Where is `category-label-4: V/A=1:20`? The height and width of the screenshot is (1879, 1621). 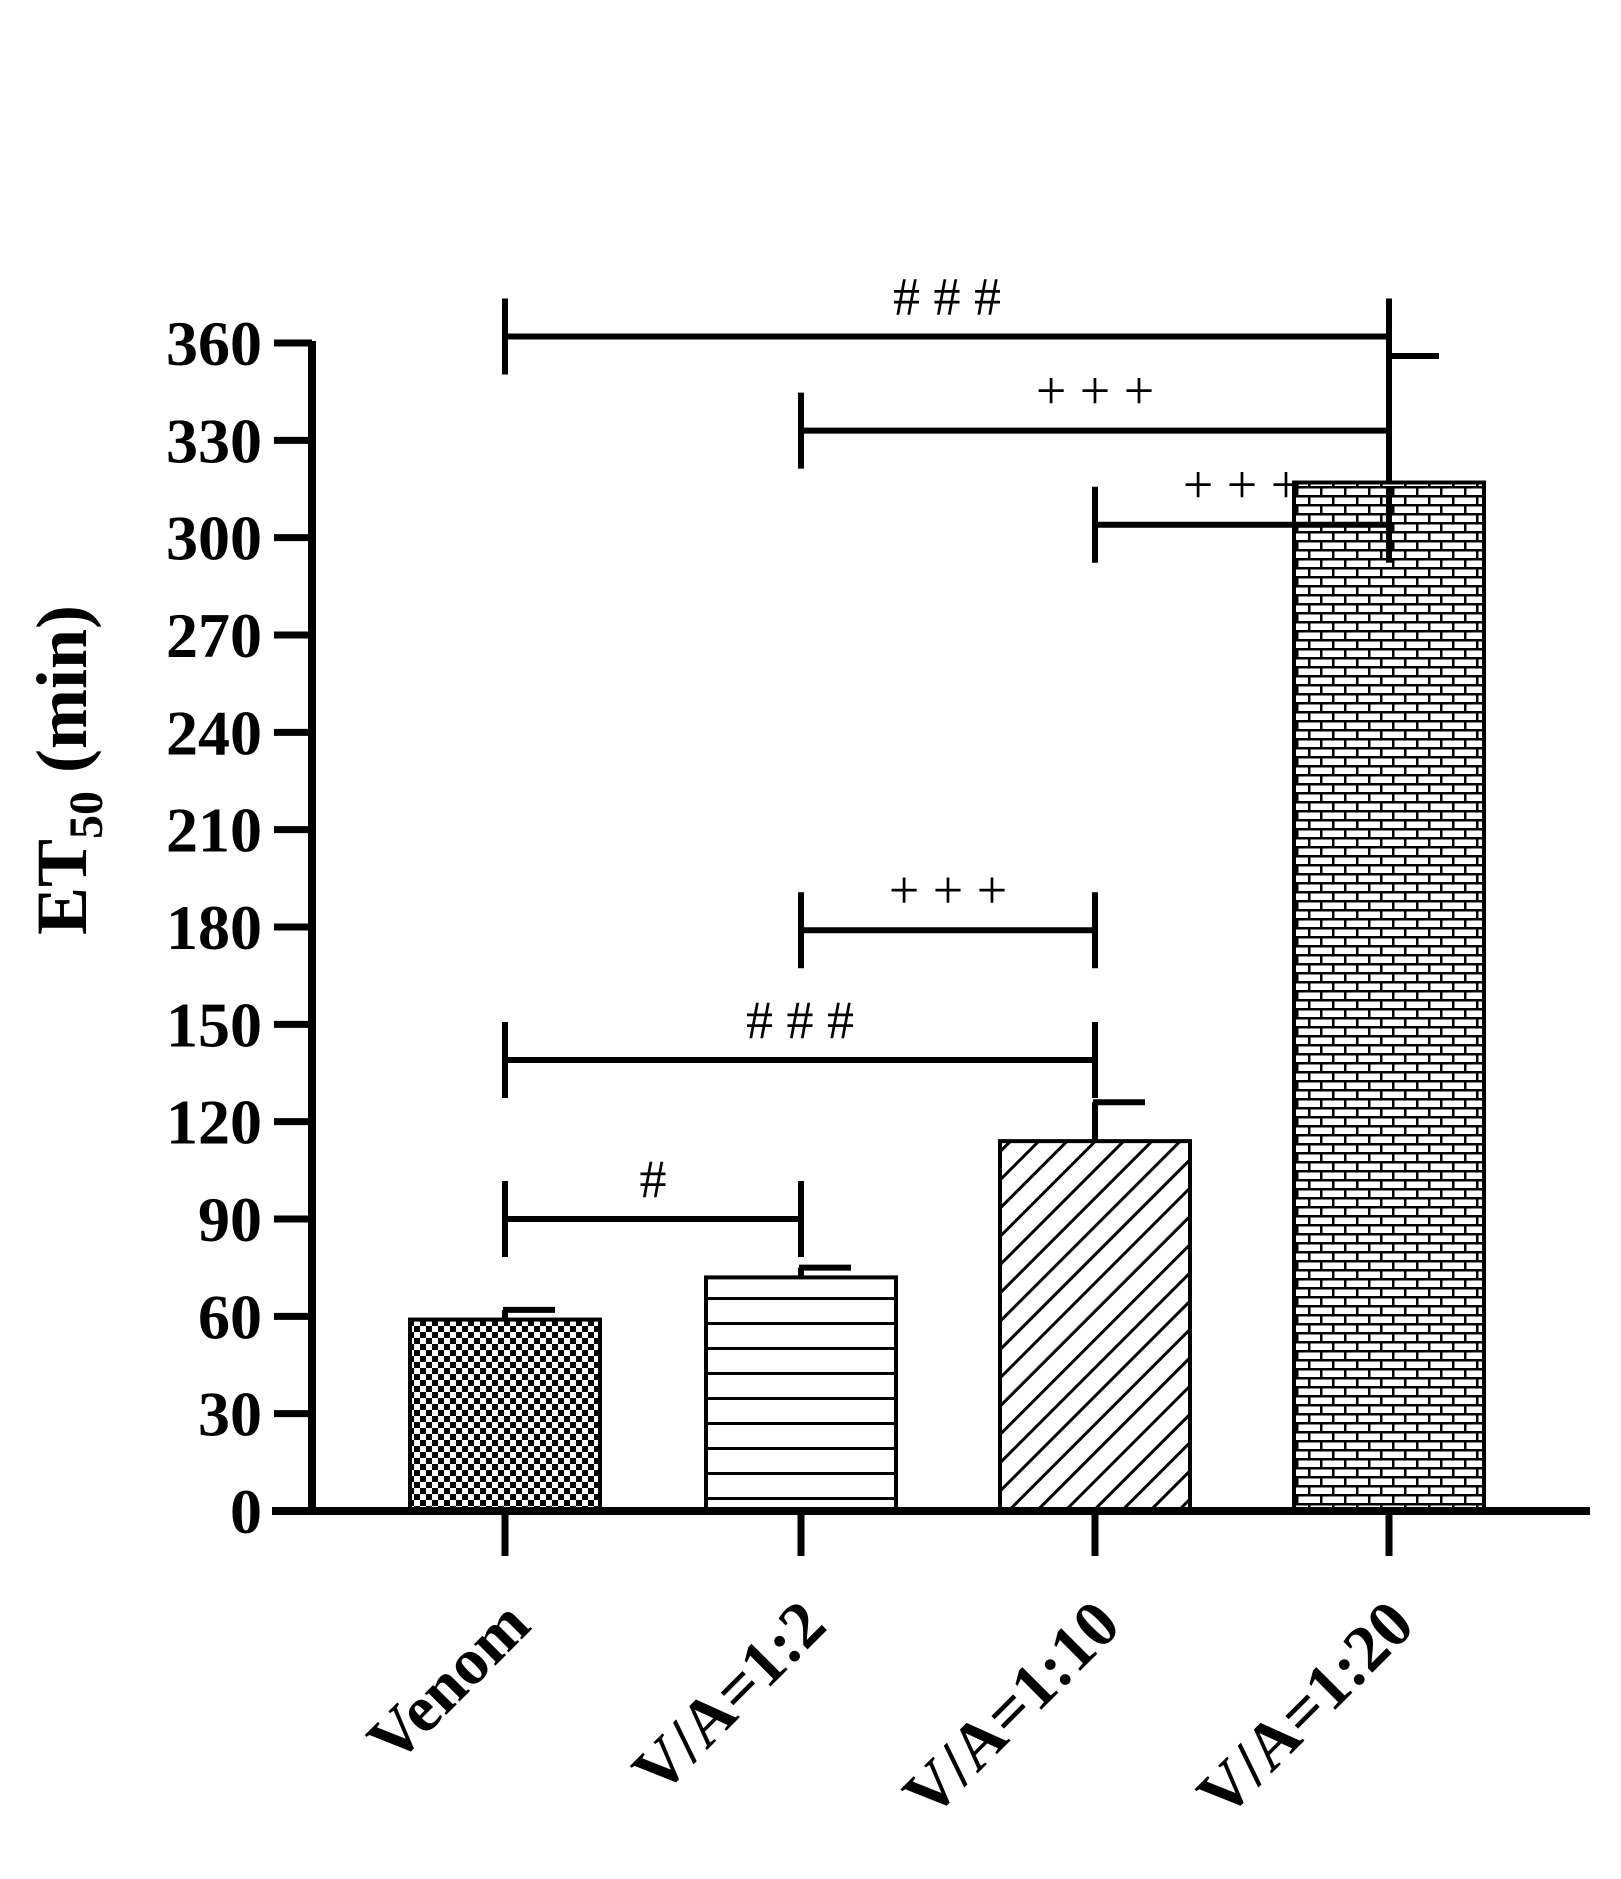
category-label-4: V/A=1:20 is located at coordinates (1305, 1709).